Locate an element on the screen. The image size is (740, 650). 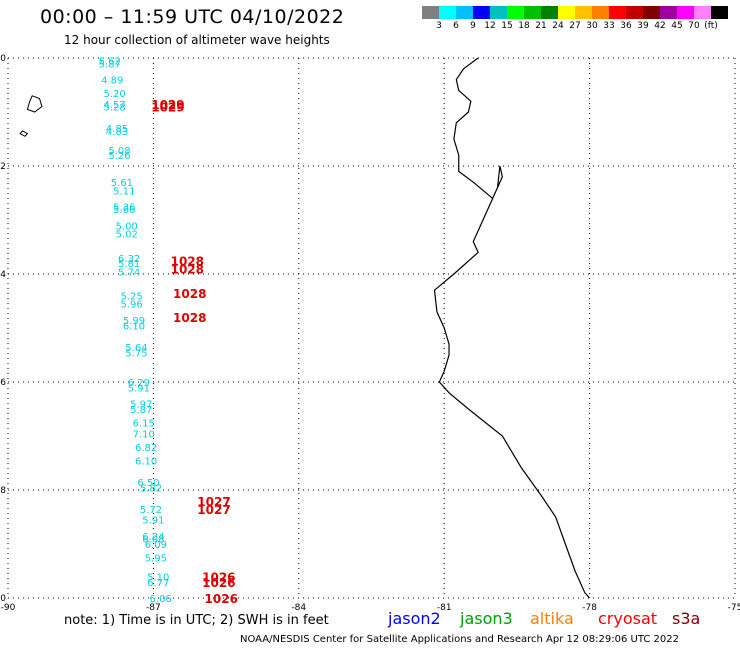
wave-height-value: 5.20 is located at coordinates (114, 94).